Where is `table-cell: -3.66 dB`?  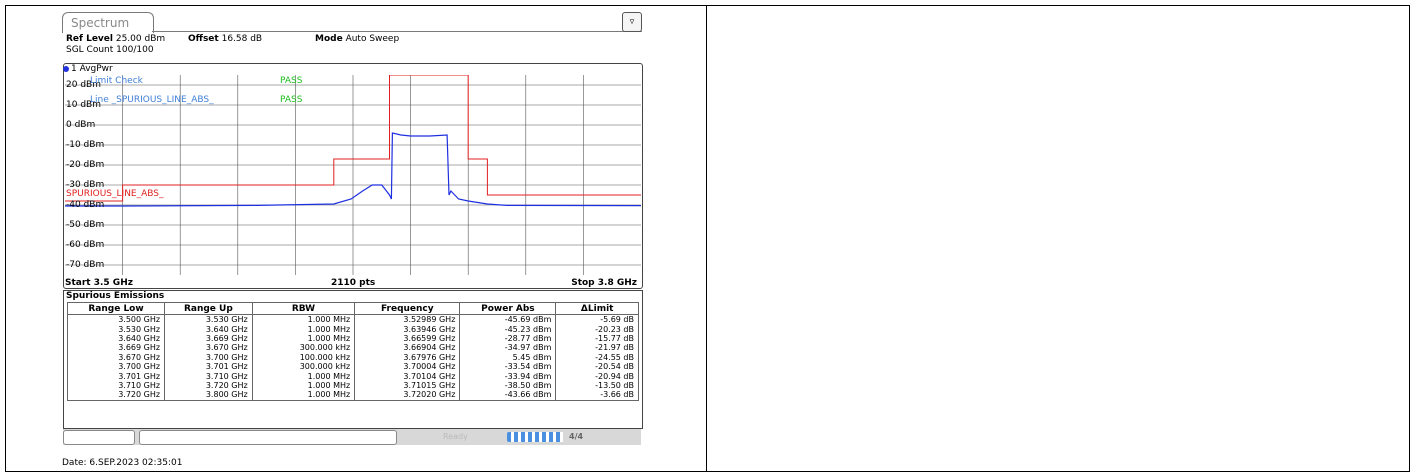
table-cell: -3.66 dB is located at coordinates (597, 395).